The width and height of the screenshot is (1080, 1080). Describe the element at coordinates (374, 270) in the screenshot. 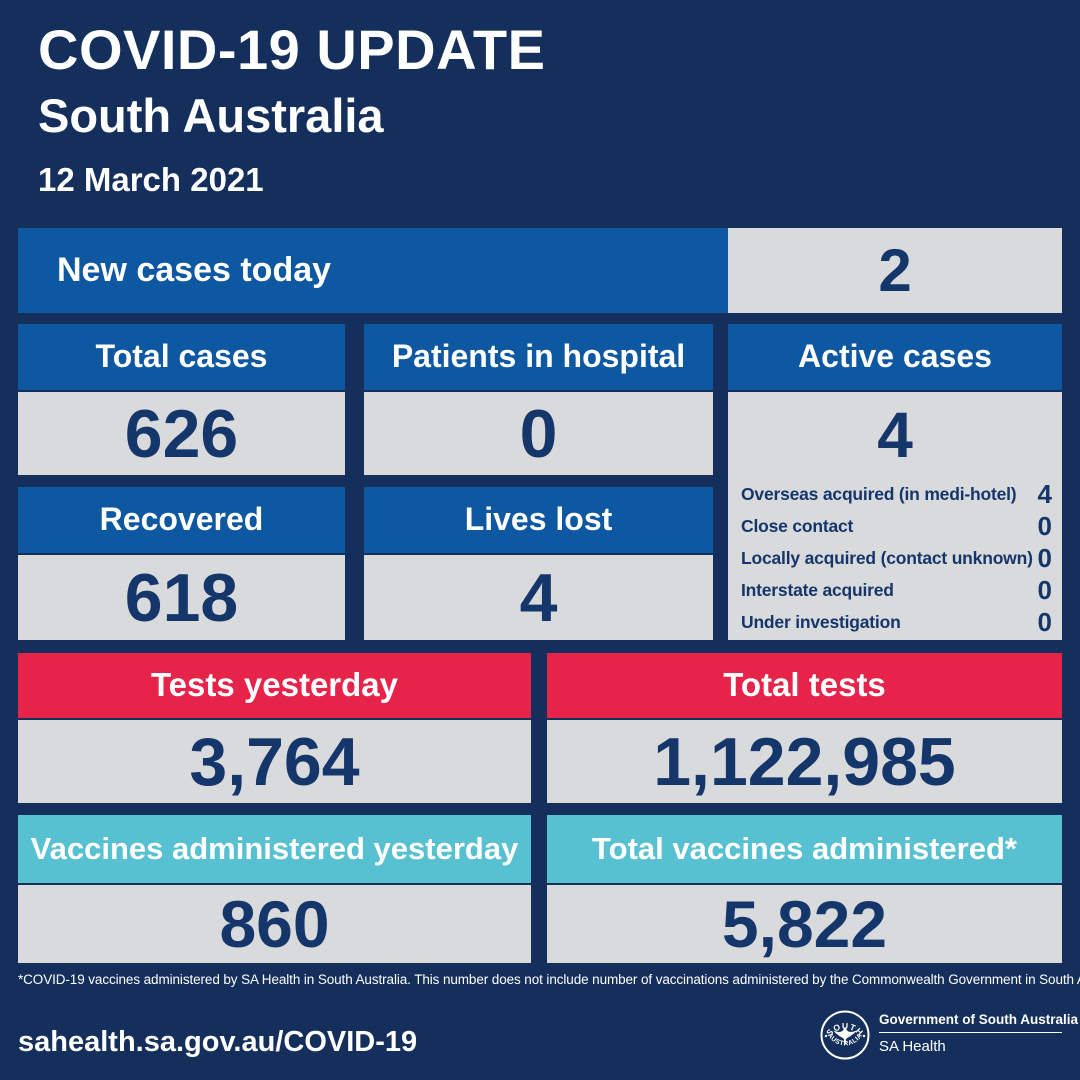

I see `new-cases-label: New cases today` at that location.